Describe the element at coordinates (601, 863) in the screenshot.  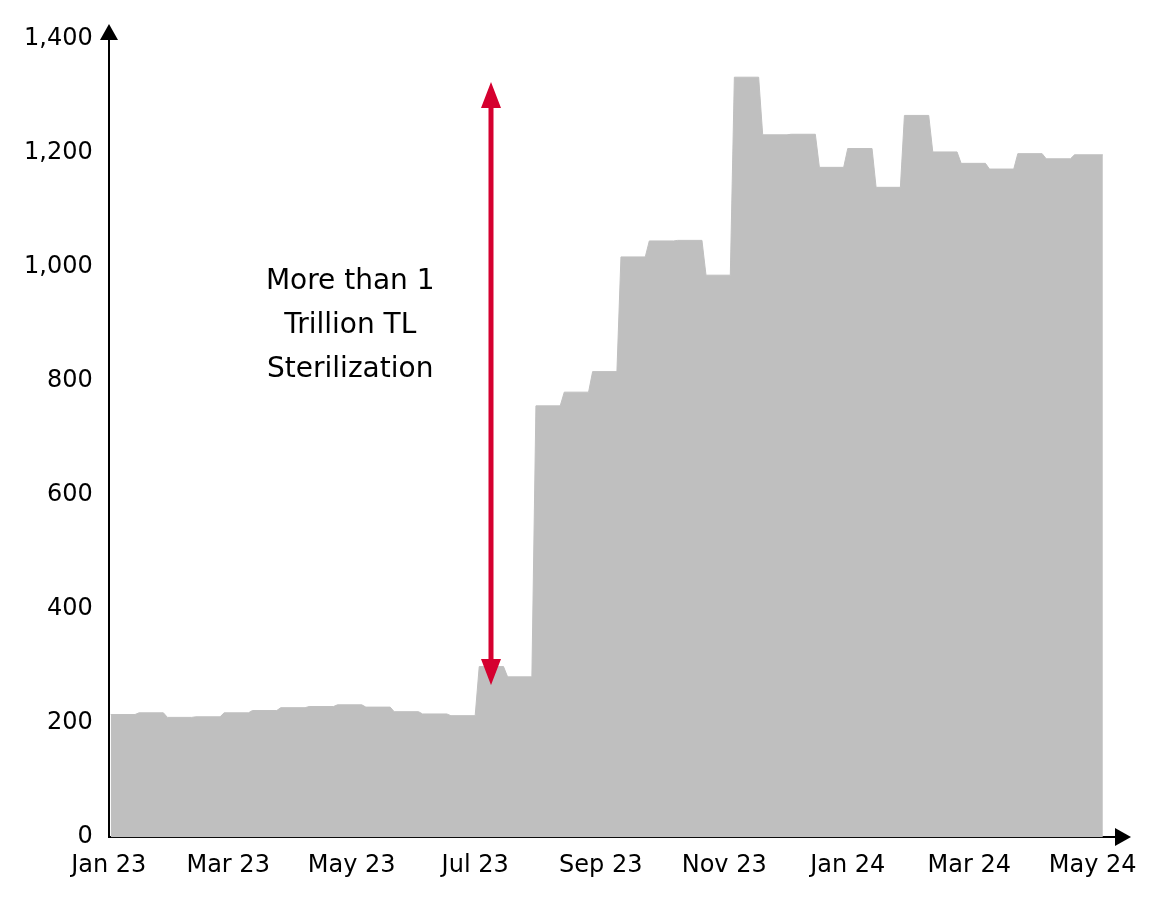
I see `x-tick-label: Sep 23` at that location.